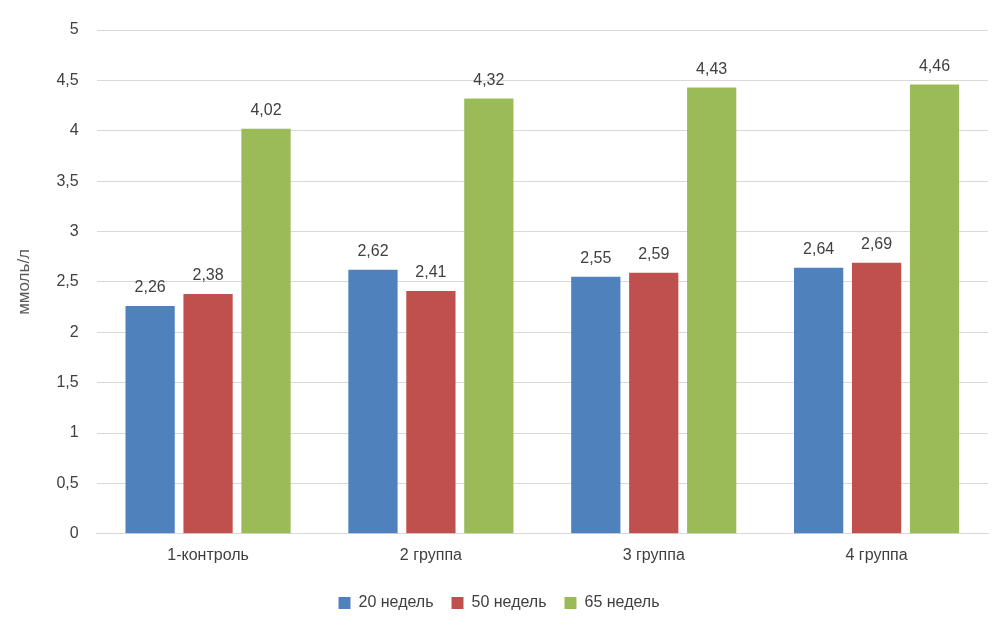 The height and width of the screenshot is (631, 1008). Describe the element at coordinates (431, 554) in the screenshot. I see `x-tick-label: 2 группа` at that location.